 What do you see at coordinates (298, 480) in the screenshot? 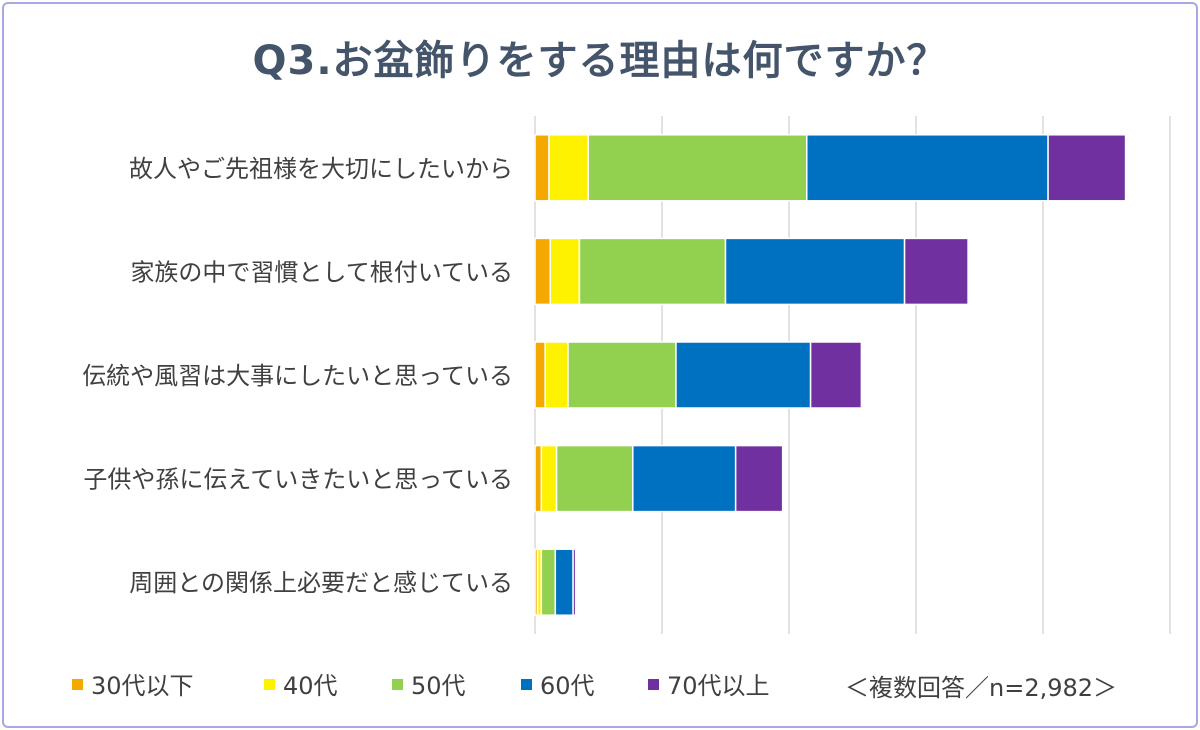
I see `category-label: 子供や孫に伝えていきたいと思っている` at bounding box center [298, 480].